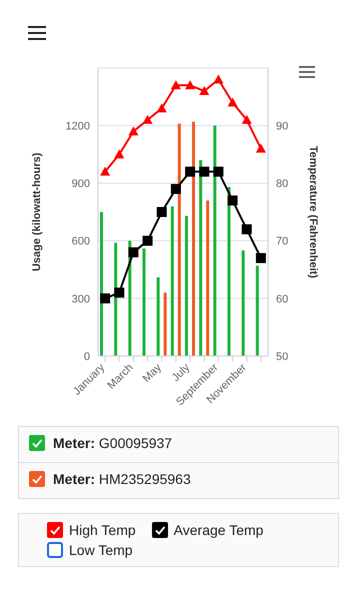 The width and height of the screenshot is (357, 600). What do you see at coordinates (81, 184) in the screenshot?
I see `y-tick-label: 900` at bounding box center [81, 184].